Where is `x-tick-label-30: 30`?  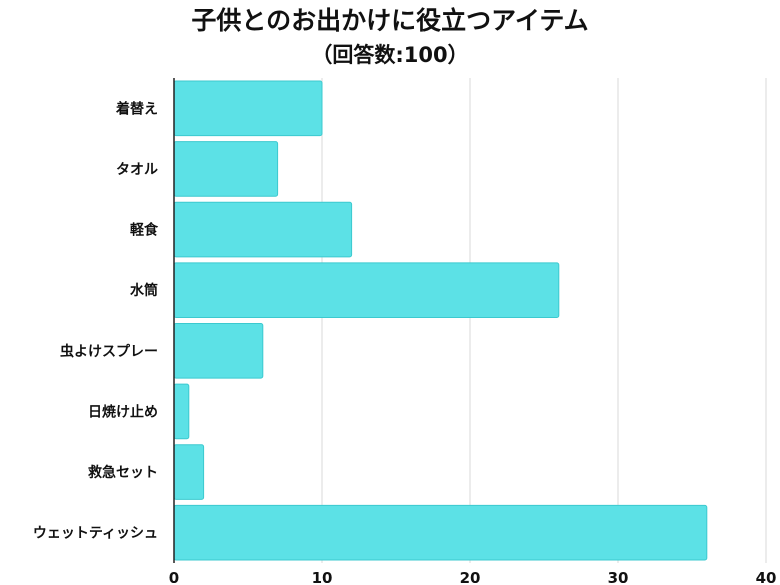 x-tick-label-30: 30 is located at coordinates (618, 577).